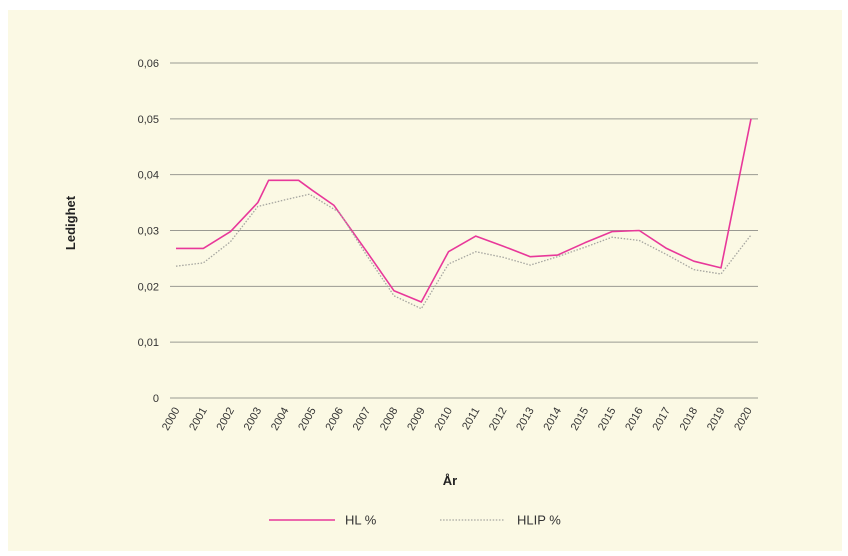  What do you see at coordinates (156, 399) in the screenshot?
I see `y-tick-label: 0` at bounding box center [156, 399].